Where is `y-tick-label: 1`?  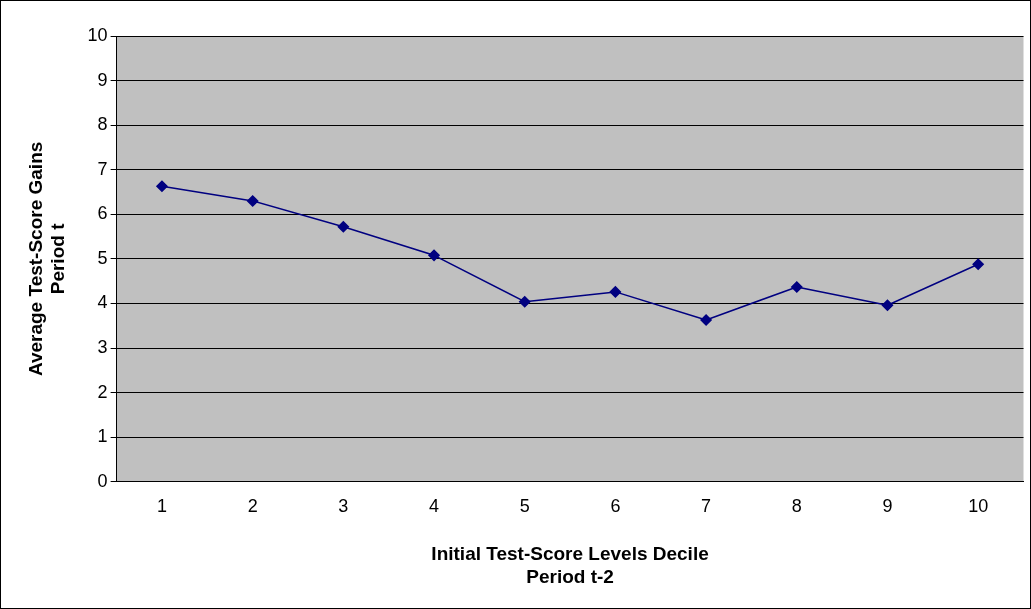 y-tick-label: 1 is located at coordinates (102, 436).